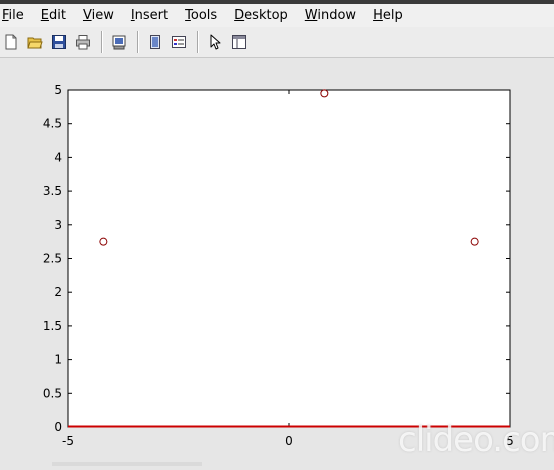 The width and height of the screenshot is (554, 470). Describe the element at coordinates (179, 42) in the screenshot. I see `insert-legend-icon` at that location.